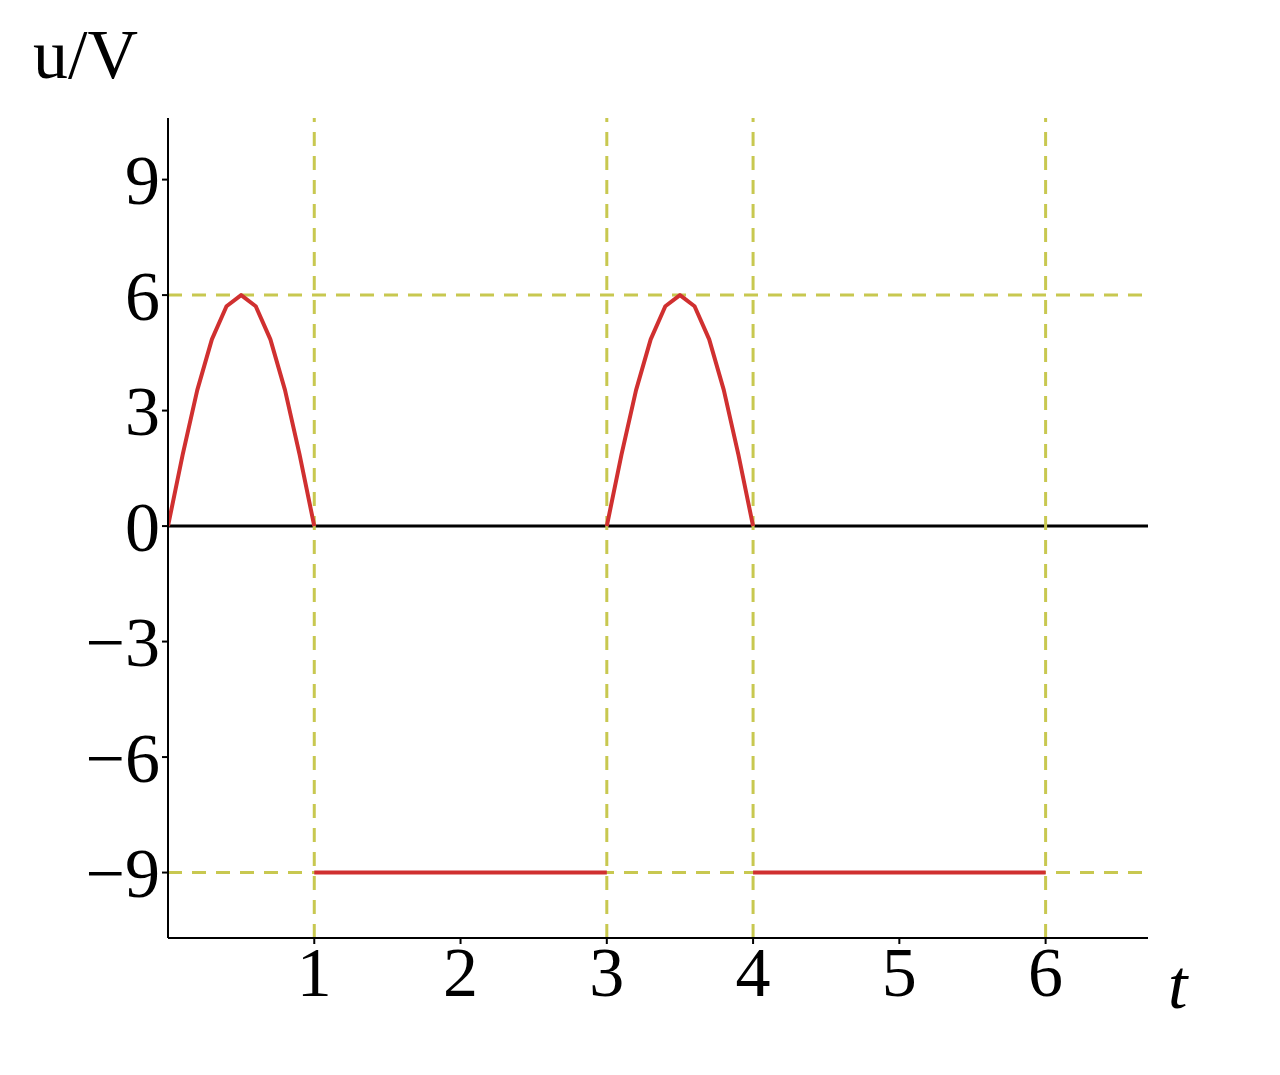 The height and width of the screenshot is (1075, 1280). What do you see at coordinates (1178, 984) in the screenshot?
I see `x-axis-title: t` at bounding box center [1178, 984].